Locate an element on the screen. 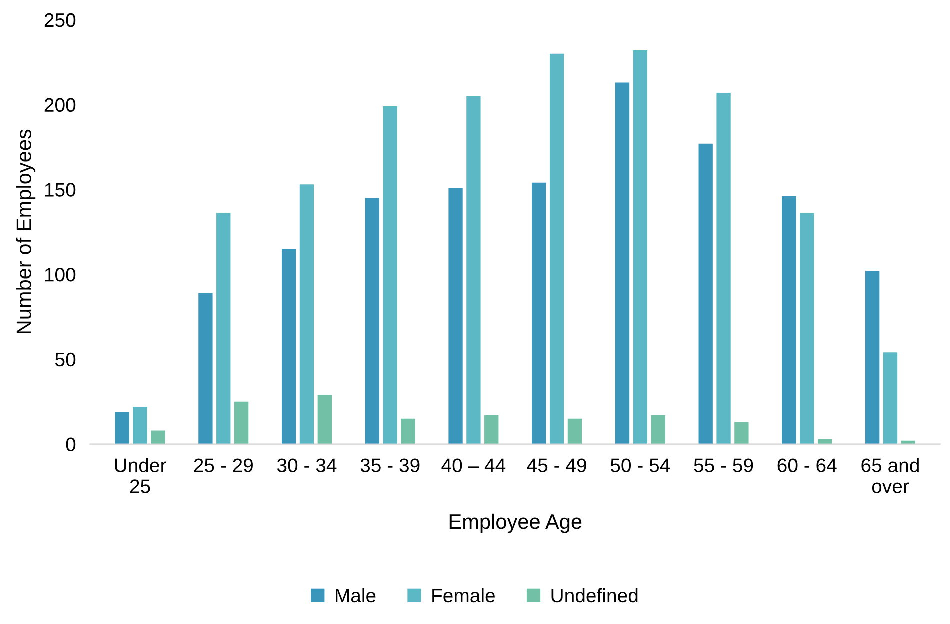  x-axis-title: Employee Age is located at coordinates (516, 524).